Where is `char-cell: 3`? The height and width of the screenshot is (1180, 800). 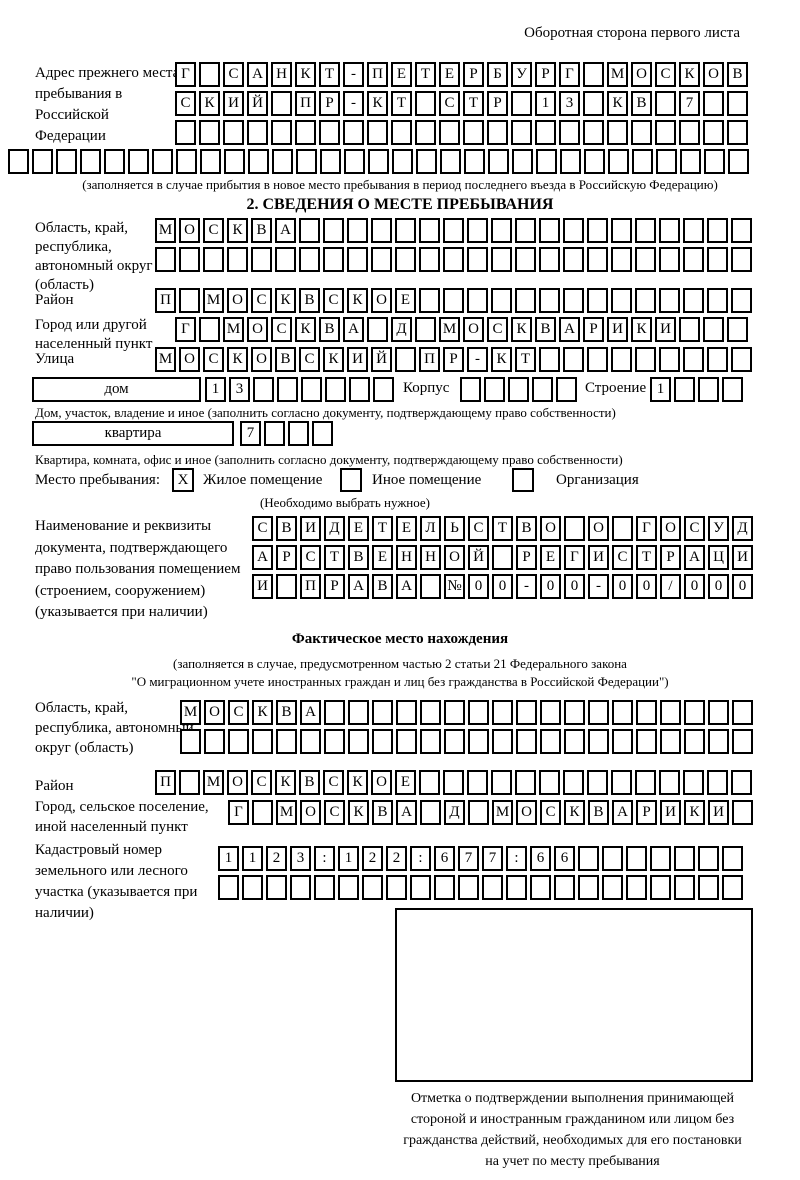 char-cell: 3 is located at coordinates (300, 858).